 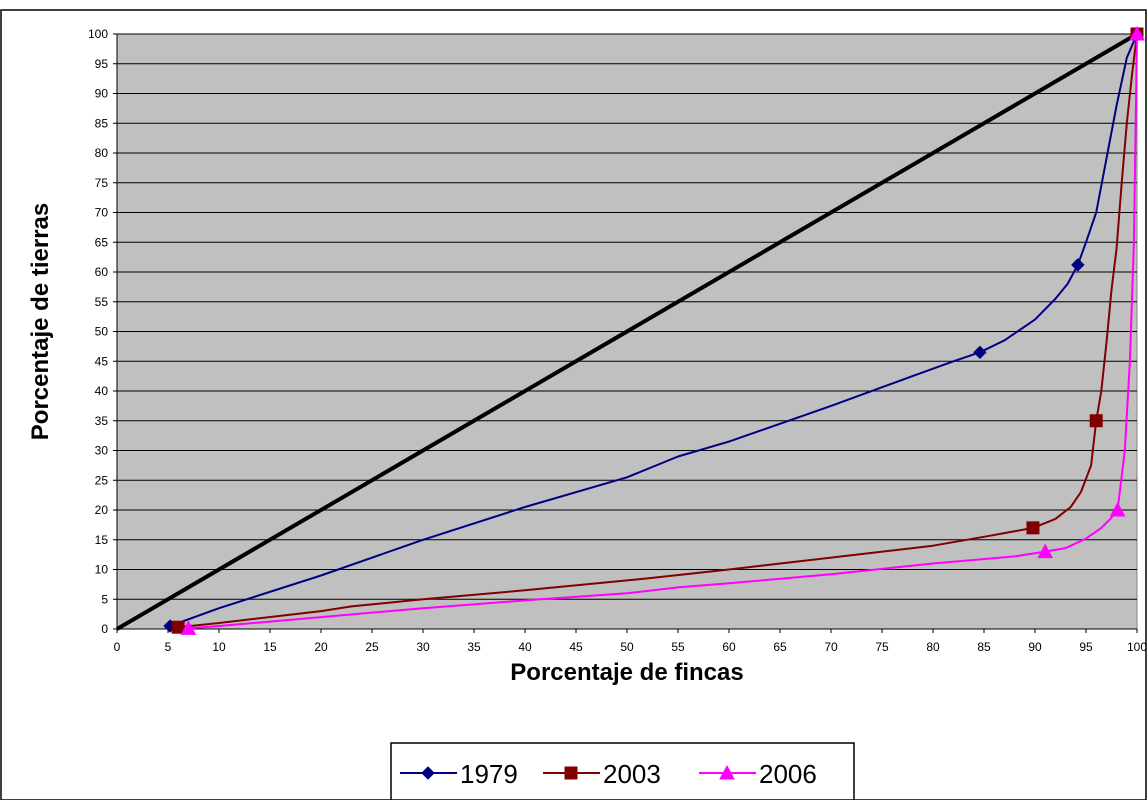 I want to click on y-tick-label: 70, so click(x=102, y=213).